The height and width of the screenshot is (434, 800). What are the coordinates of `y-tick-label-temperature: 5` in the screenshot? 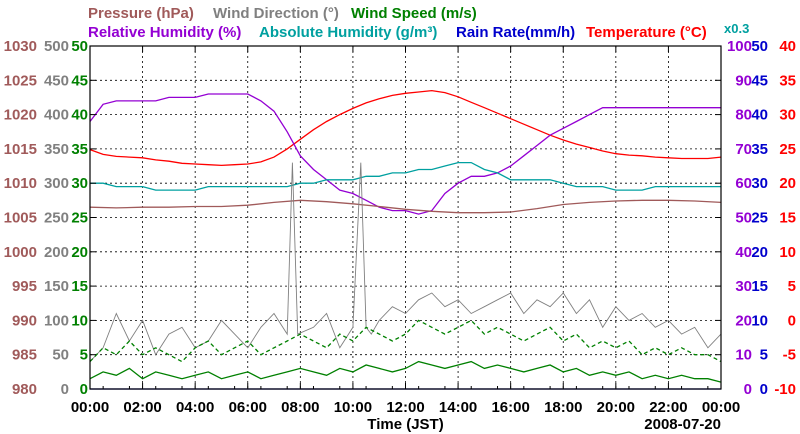 It's located at (792, 286).